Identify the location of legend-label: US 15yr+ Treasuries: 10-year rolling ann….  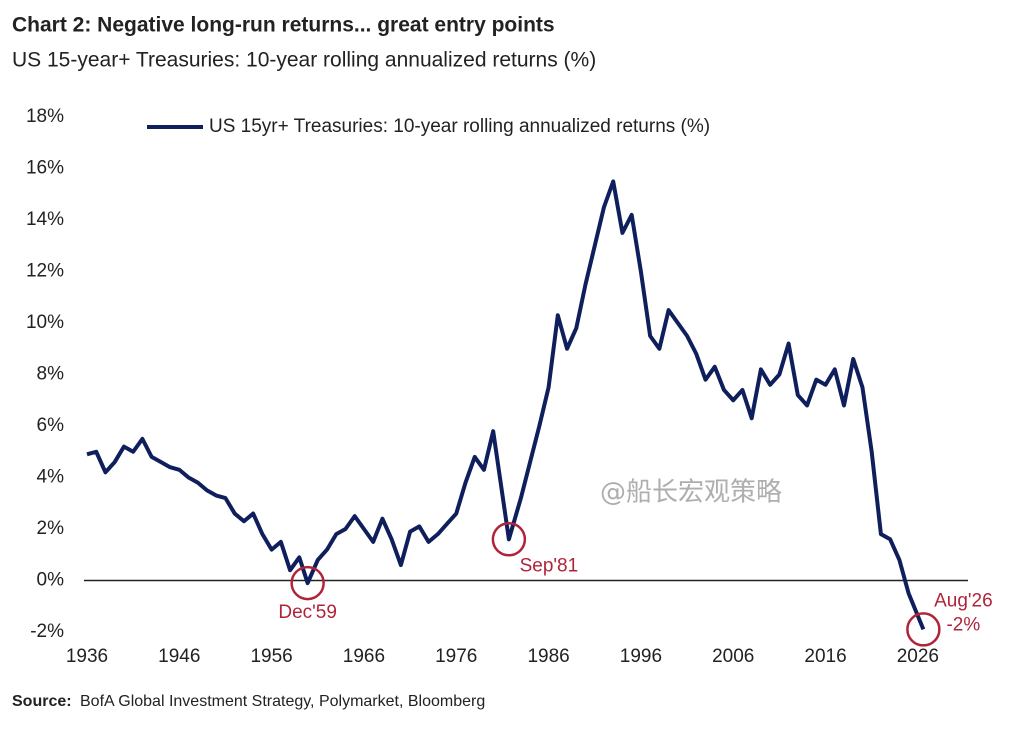
(459, 126).